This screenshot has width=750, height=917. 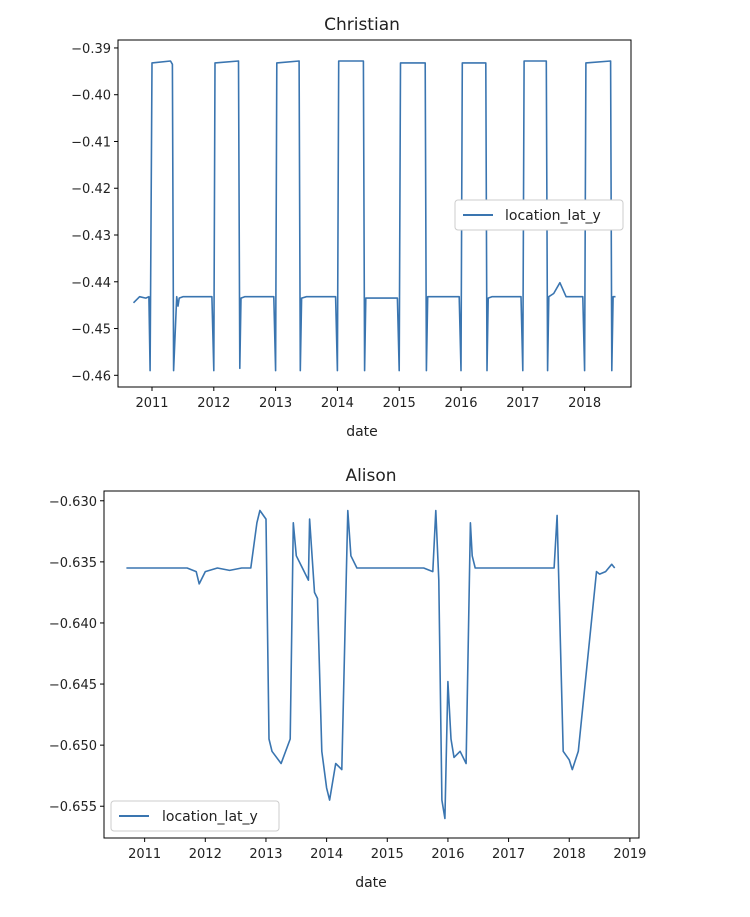 I want to click on y-tick-label: −0.43, so click(x=91, y=236).